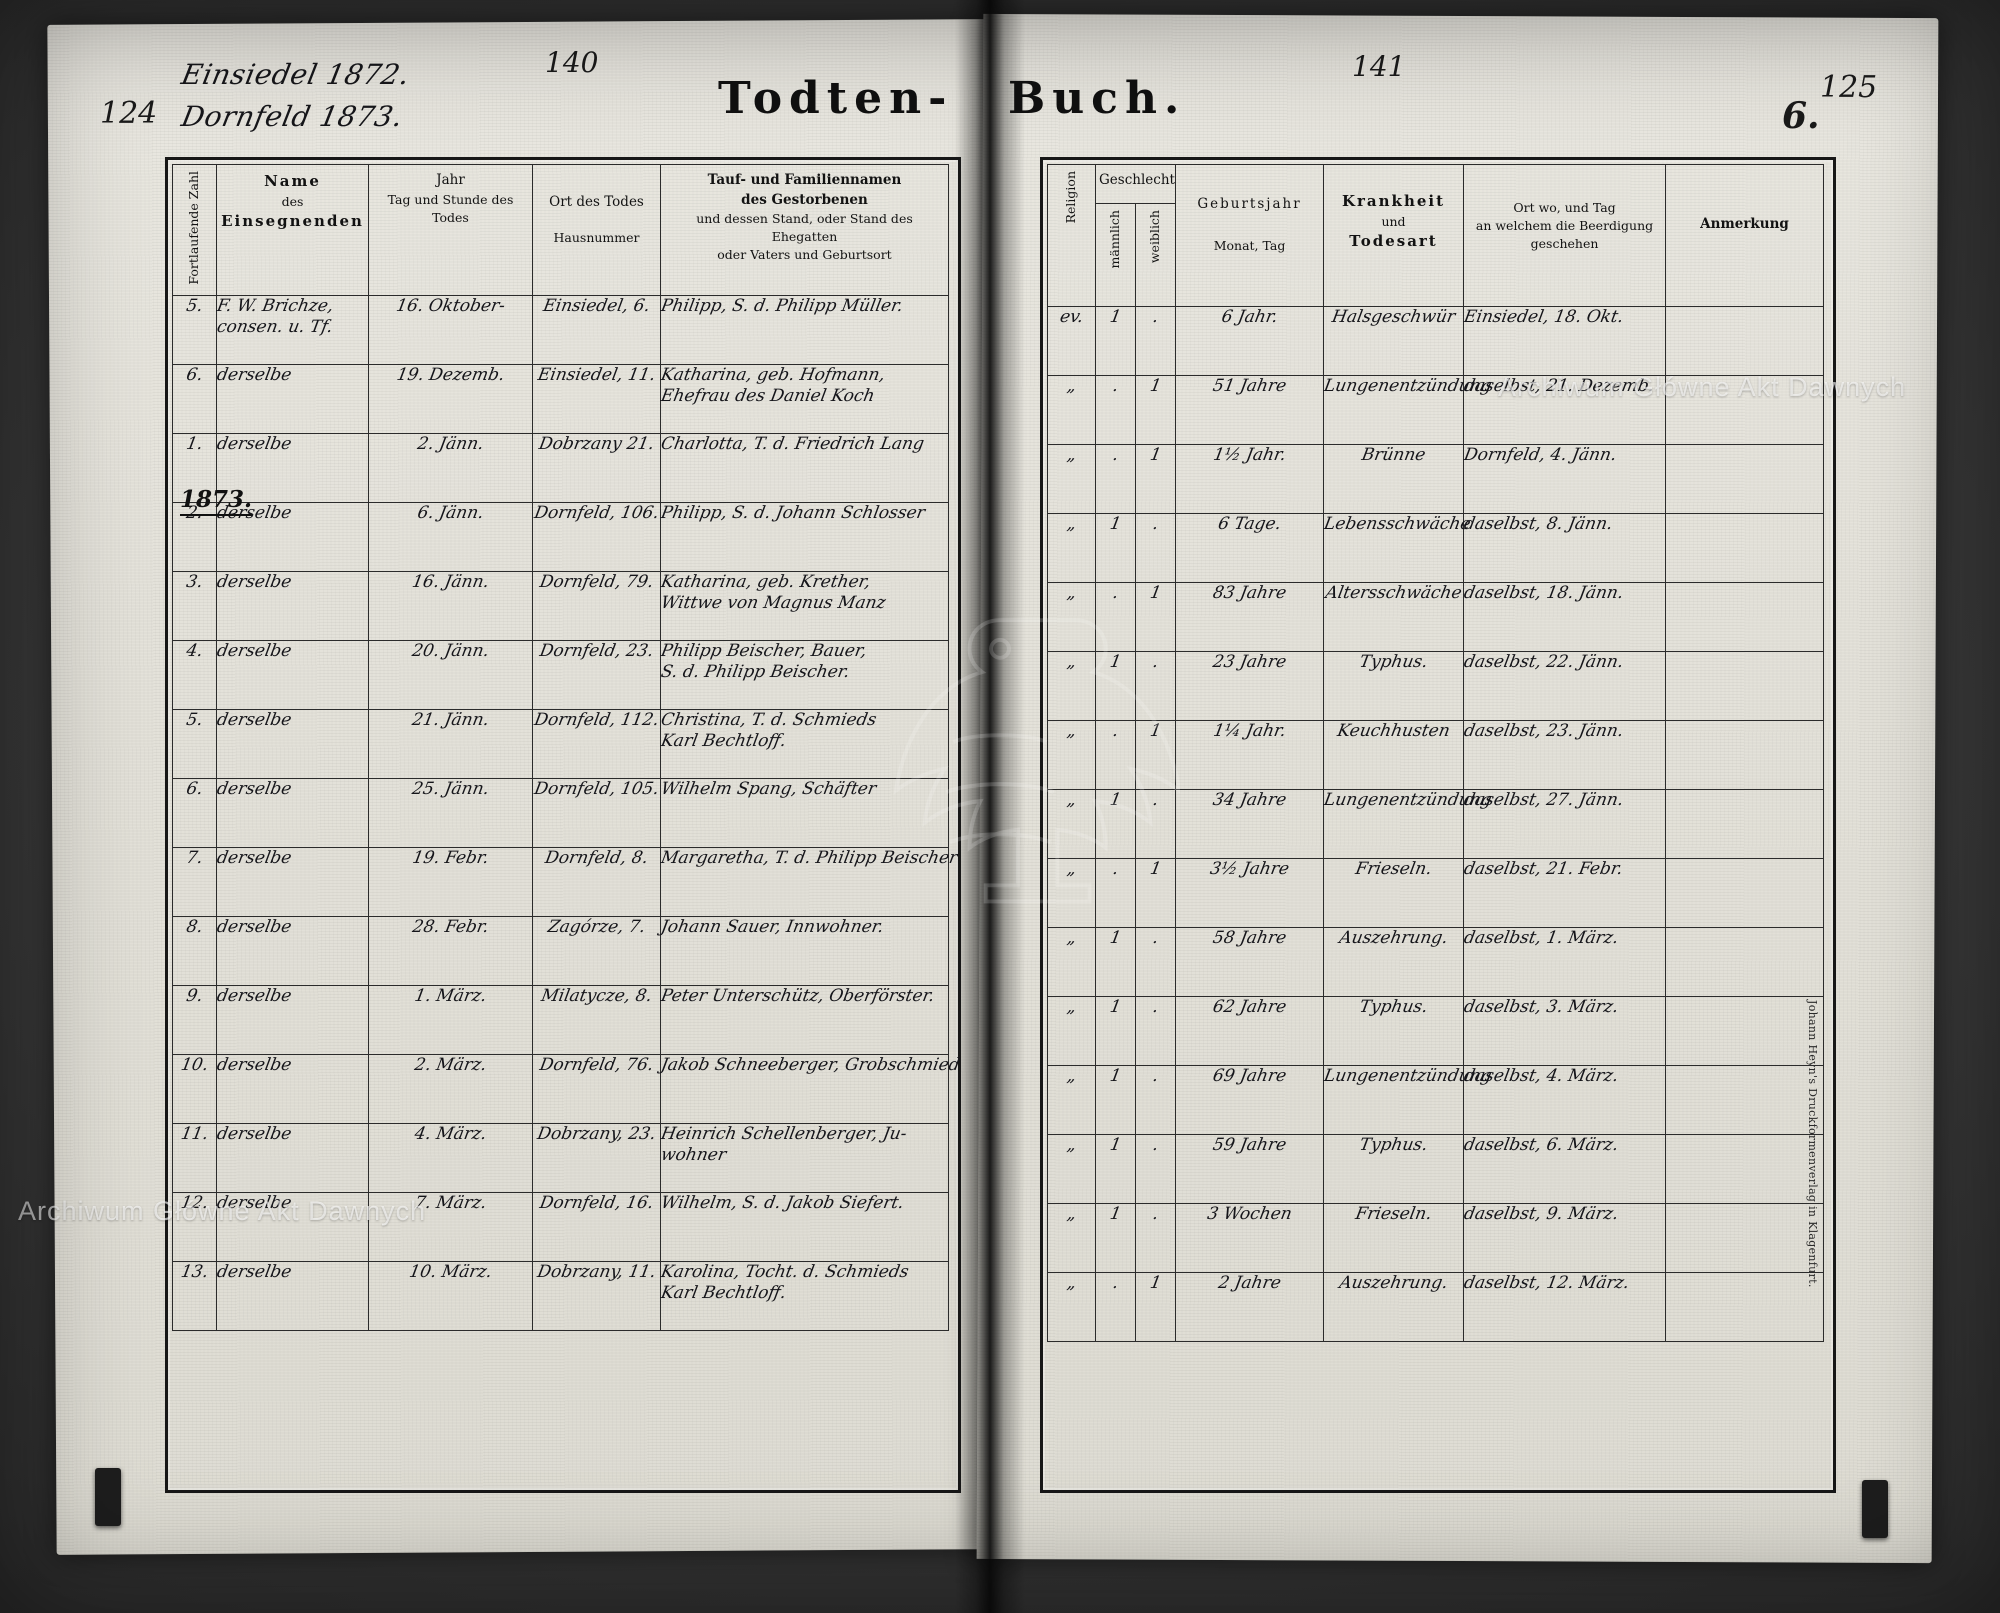 The image size is (2000, 1613). I want to click on cell-ort-des-todes: Dornfeld, 23., so click(596, 675).